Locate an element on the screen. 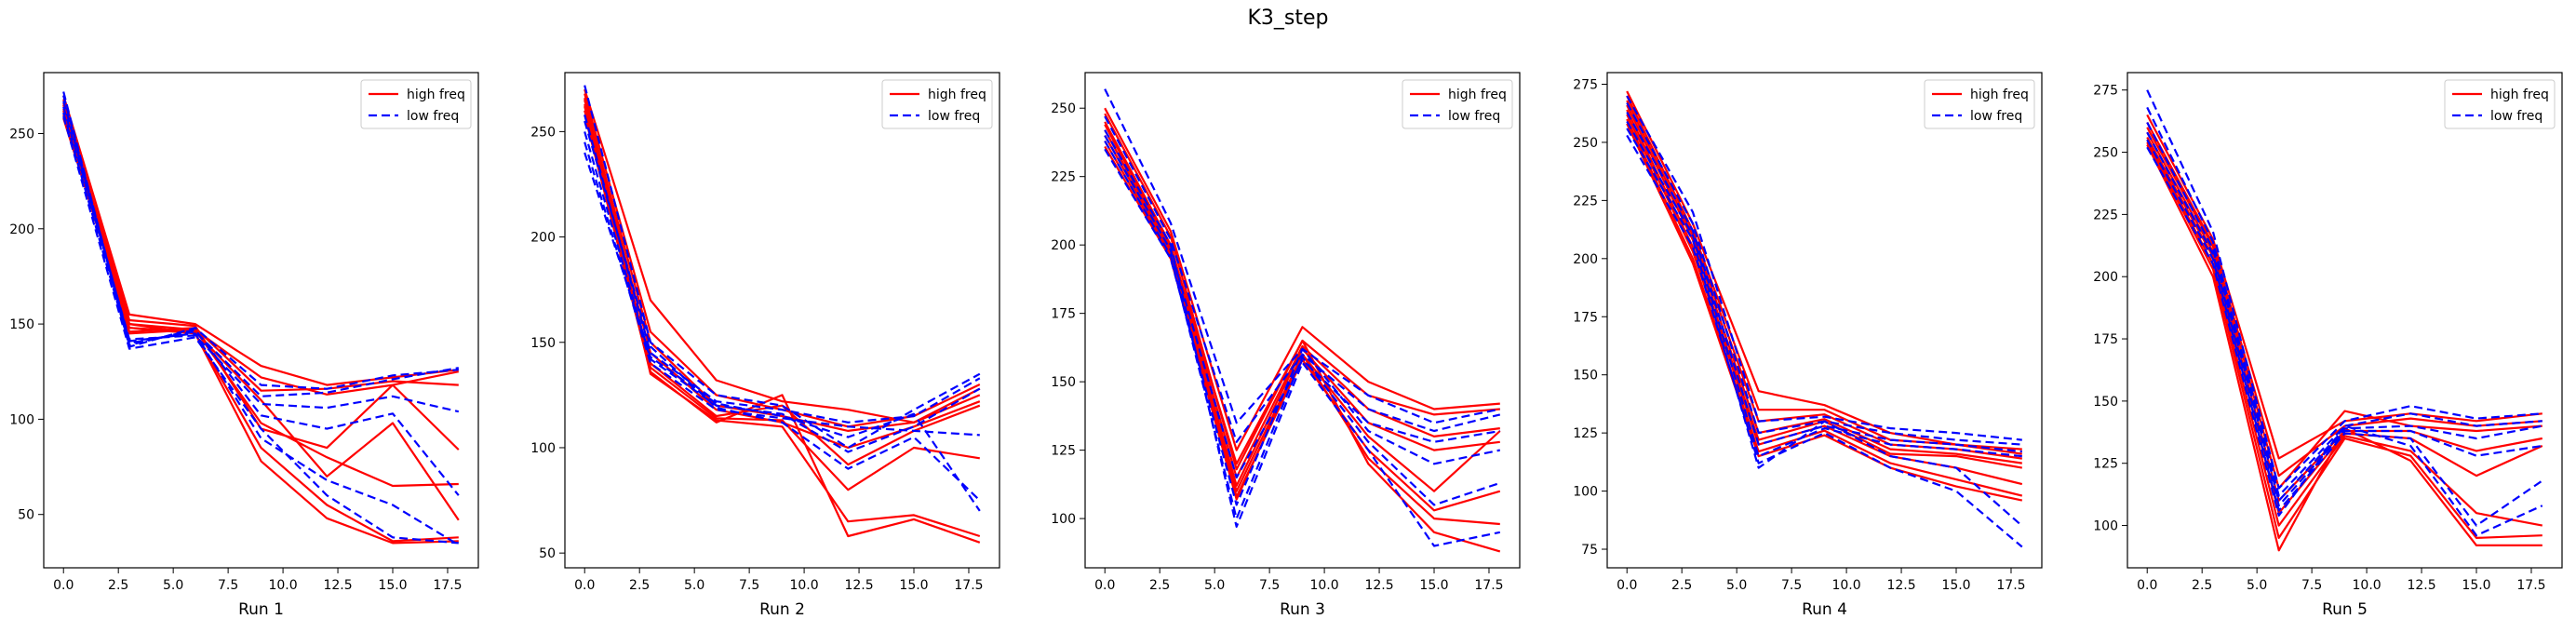  y-tick-label: 75 is located at coordinates (1589, 550).